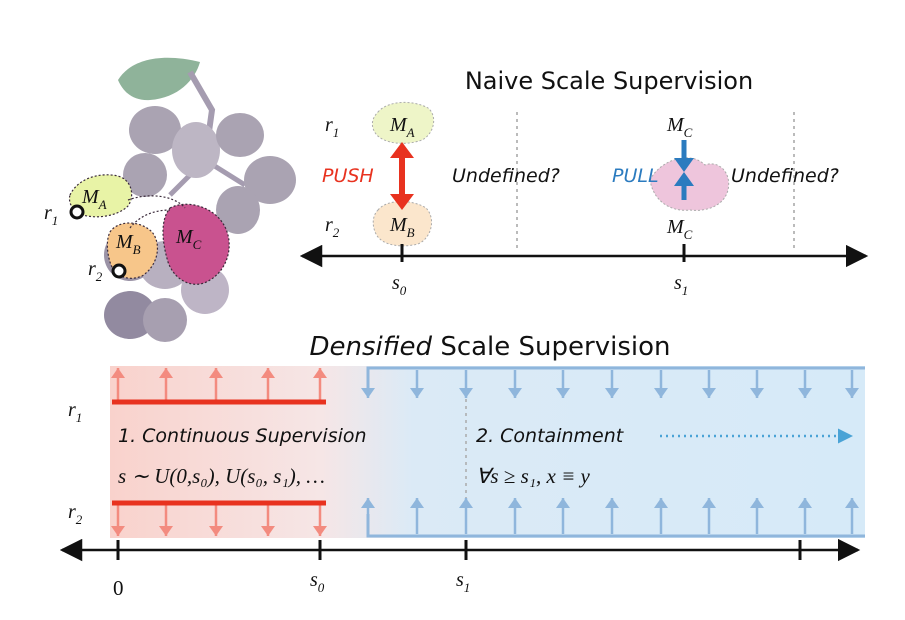  I want to click on grape-mask-c-sub: C, so click(197, 244).